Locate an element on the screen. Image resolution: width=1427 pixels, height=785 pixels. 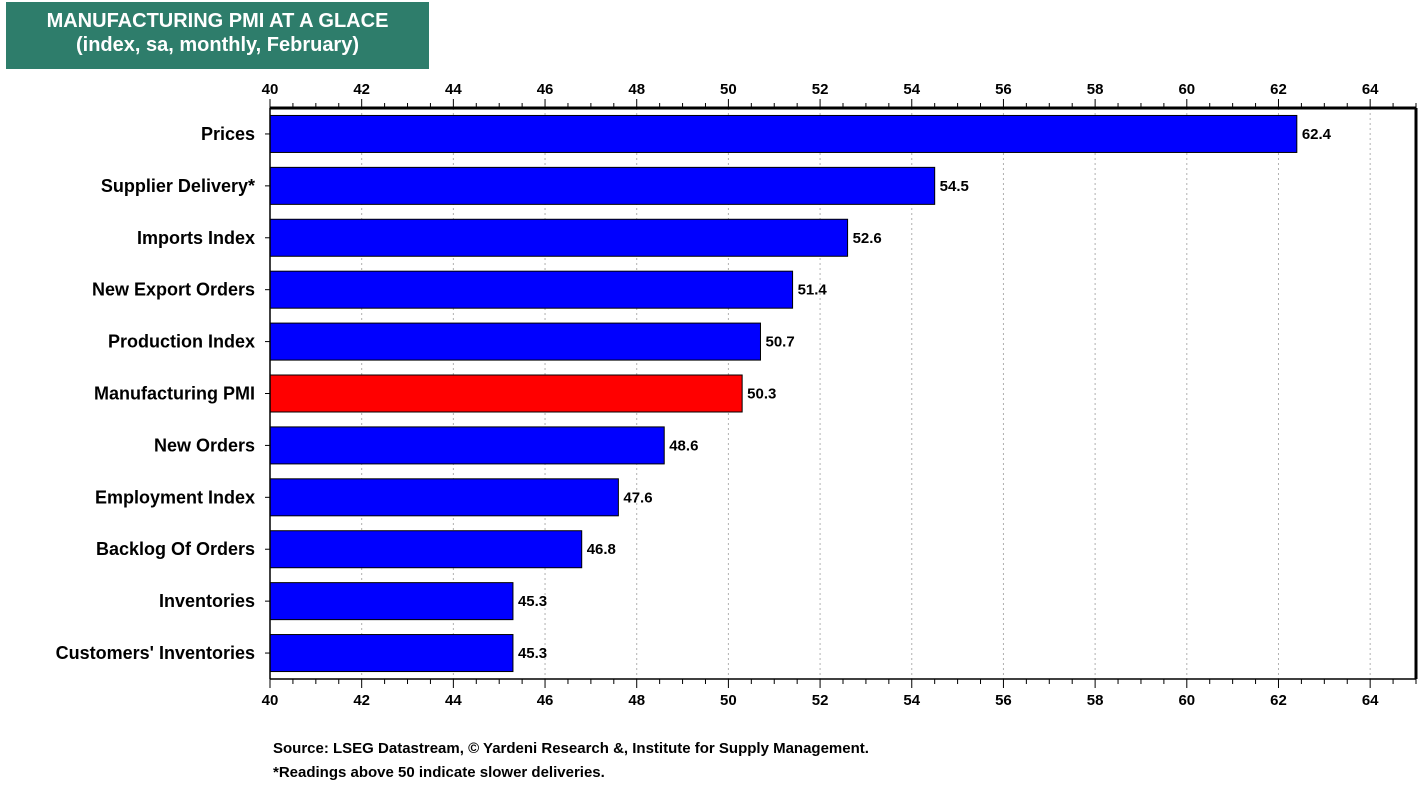
data-label: 62.4 is located at coordinates (1317, 134).